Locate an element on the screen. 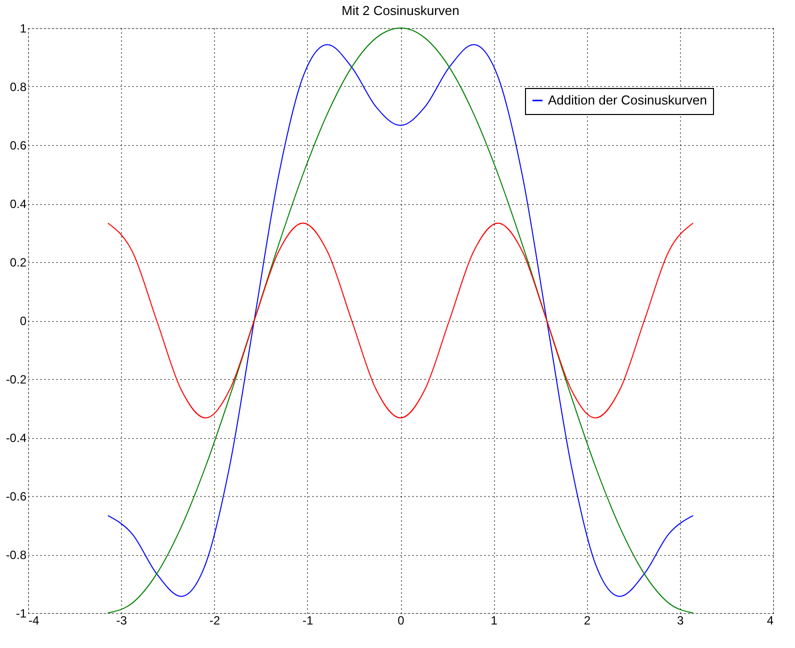 Image resolution: width=795 pixels, height=648 pixels. x-tick-label: -1 is located at coordinates (308, 621).